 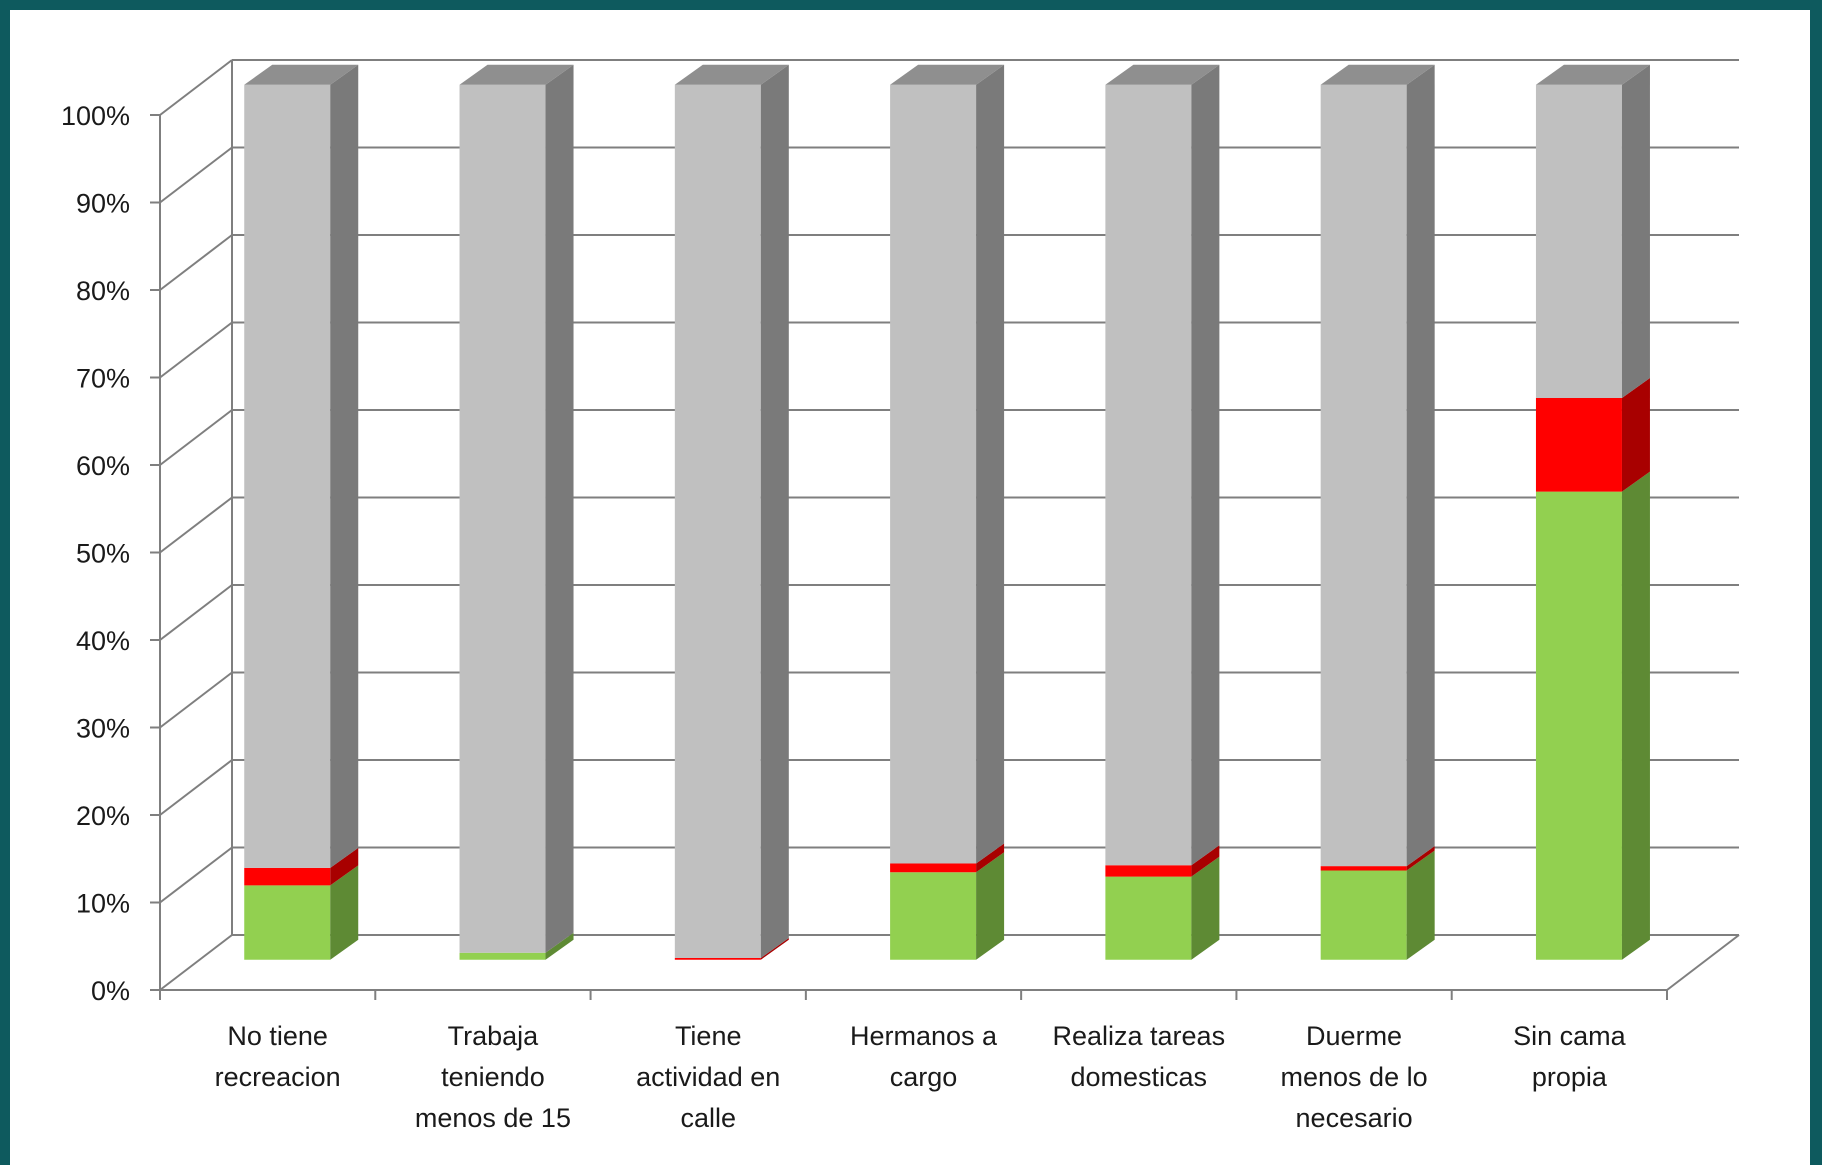 I want to click on y-tick-label: 60%, so click(x=103, y=466).